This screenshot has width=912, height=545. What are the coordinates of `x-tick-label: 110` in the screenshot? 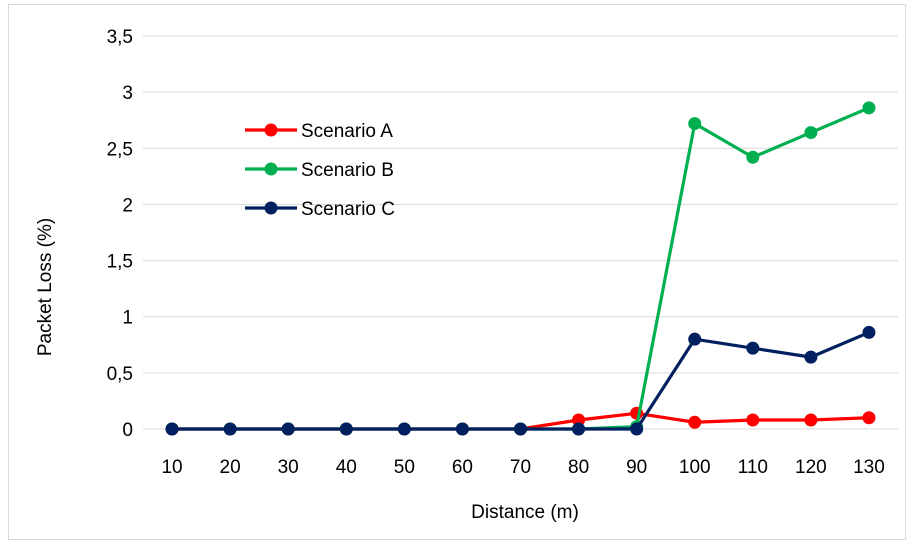 It's located at (753, 467).